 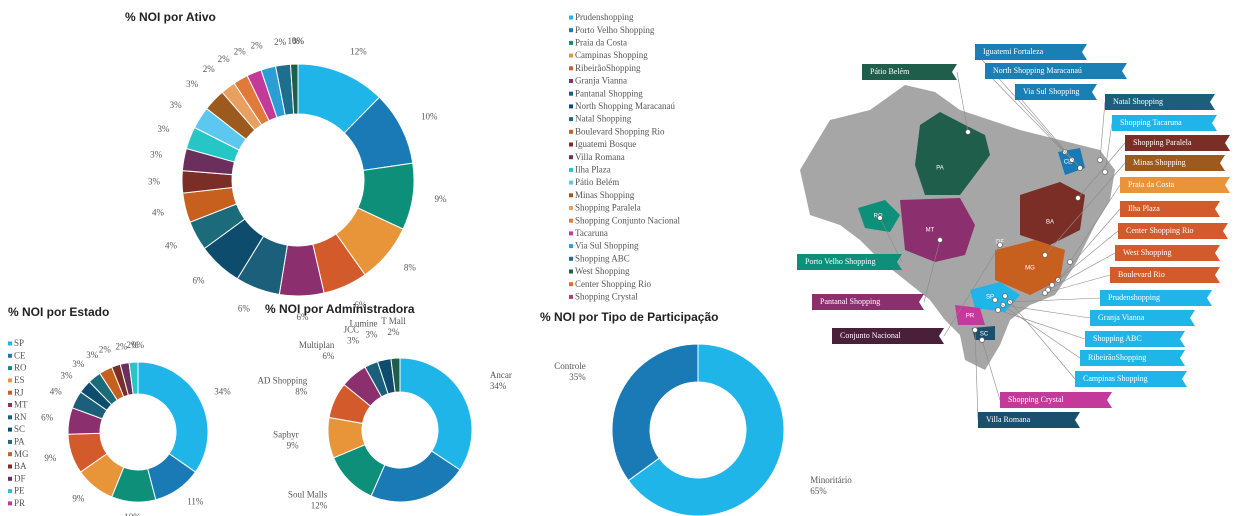 What do you see at coordinates (1052, 213) in the screenshot?
I see `state-ba` at bounding box center [1052, 213].